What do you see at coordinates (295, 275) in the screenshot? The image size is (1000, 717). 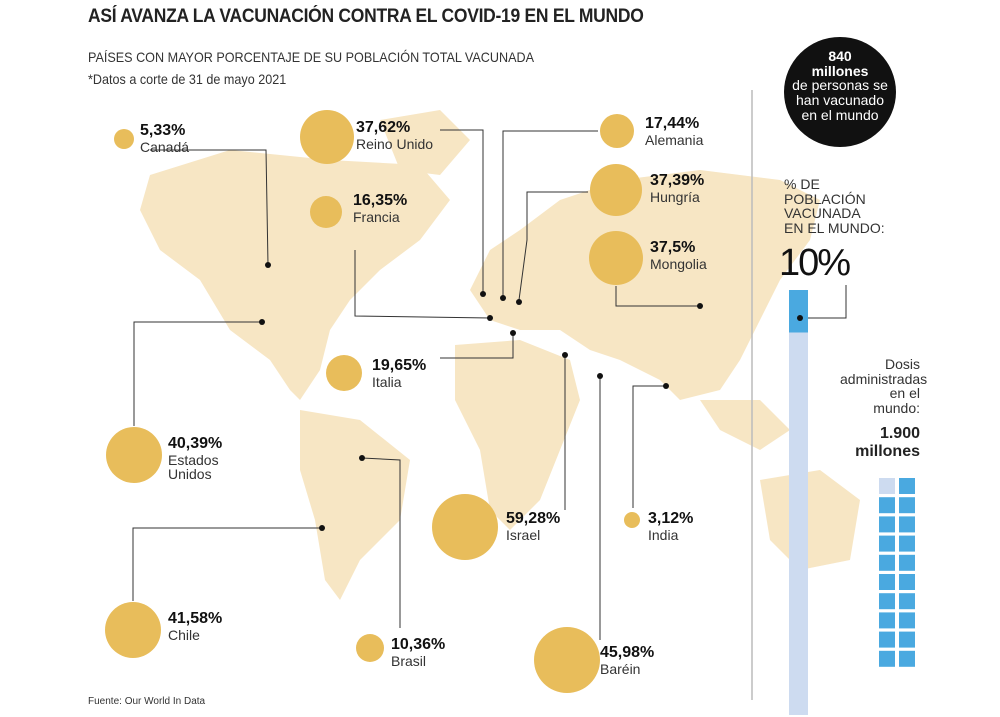 I see `north-america` at bounding box center [295, 275].